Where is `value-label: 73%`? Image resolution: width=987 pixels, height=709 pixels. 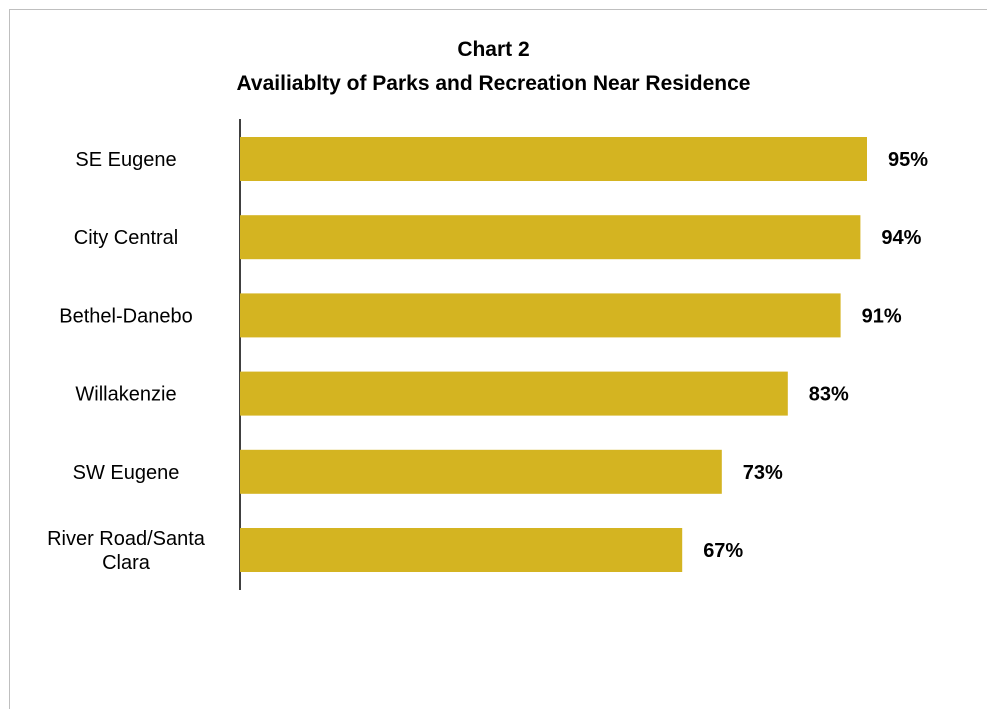 value-label: 73% is located at coordinates (763, 473).